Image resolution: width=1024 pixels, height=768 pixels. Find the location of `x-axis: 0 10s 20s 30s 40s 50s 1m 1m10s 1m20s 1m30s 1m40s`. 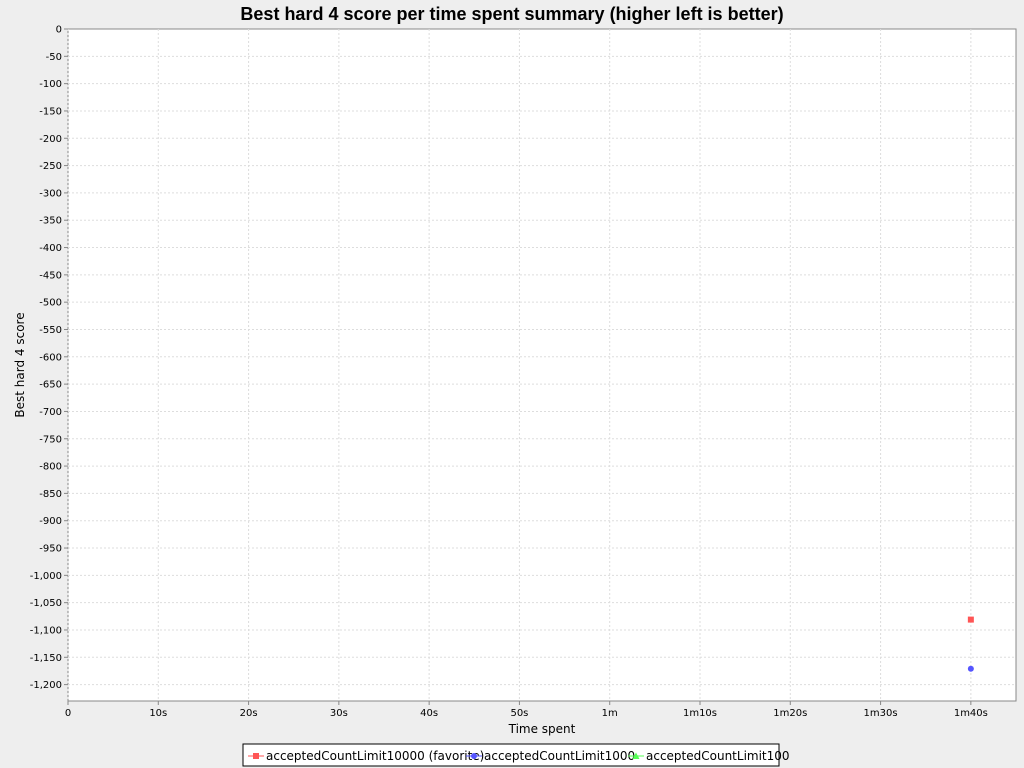

x-axis: 0 10s 20s 30s 40s 50s 1m 1m10s 1m20s 1m30s 1m40s is located at coordinates (526, 710).